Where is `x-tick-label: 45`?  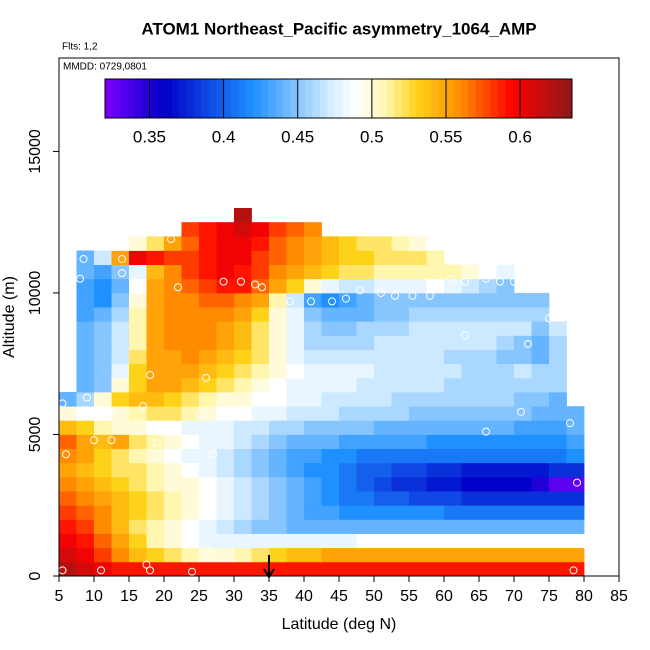
x-tick-label: 45 is located at coordinates (339, 596).